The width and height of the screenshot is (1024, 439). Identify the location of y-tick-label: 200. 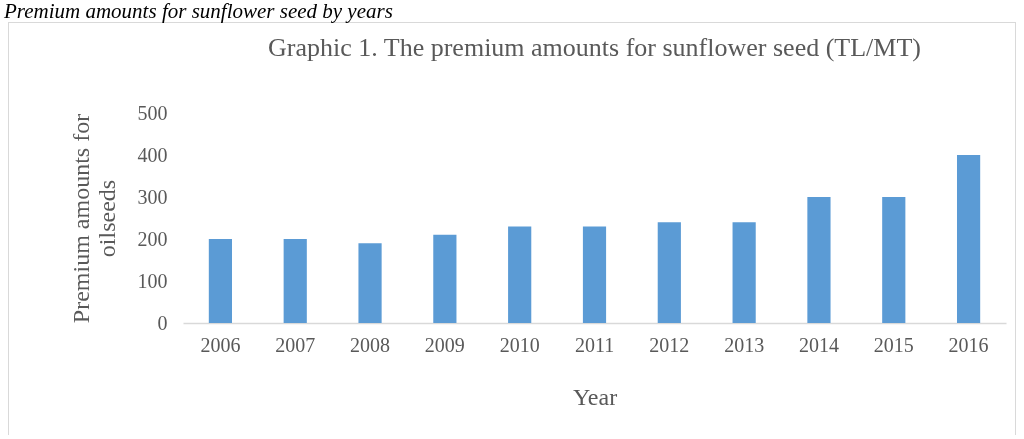
(152, 238).